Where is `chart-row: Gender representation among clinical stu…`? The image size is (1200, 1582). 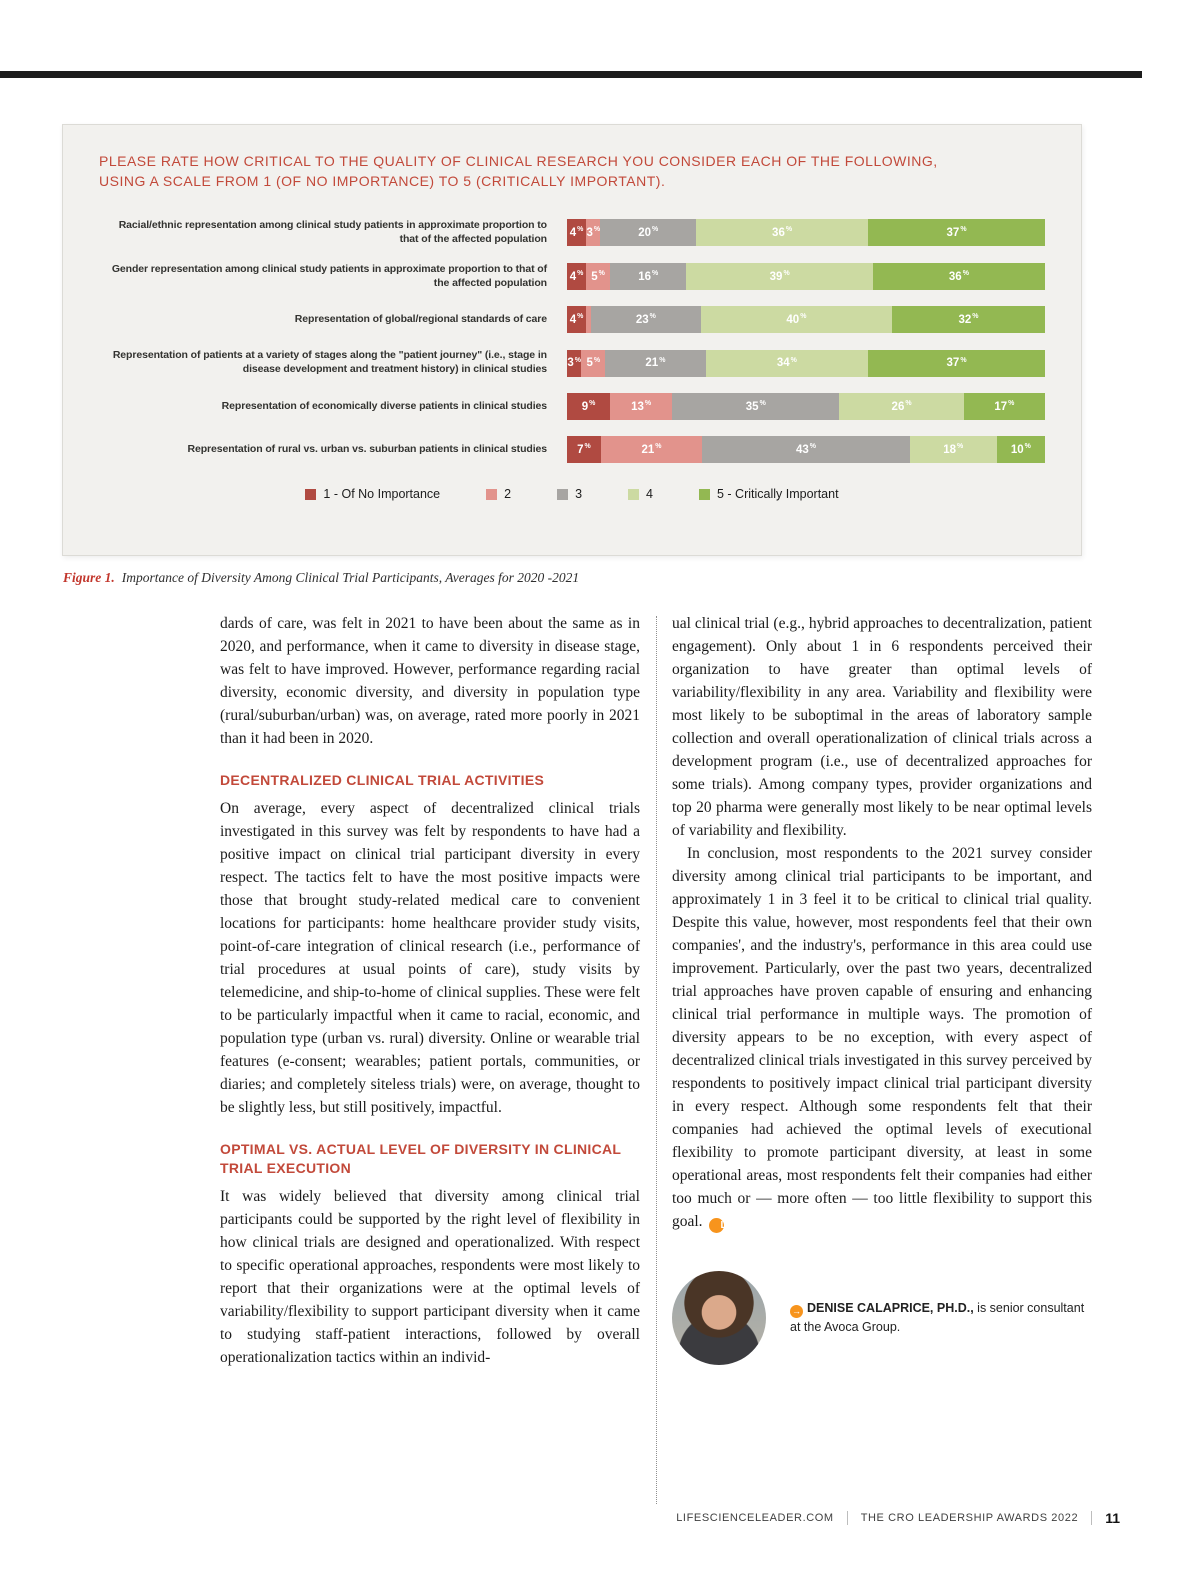 chart-row: Gender representation among clinical stu… is located at coordinates (572, 277).